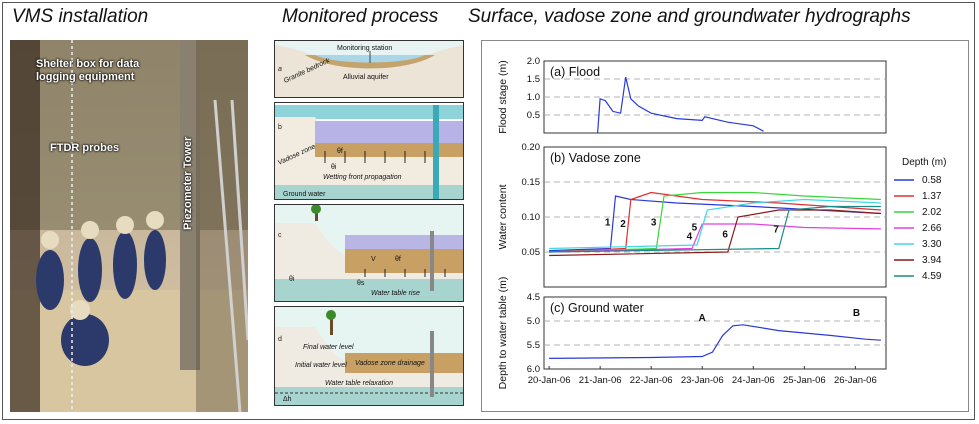  I want to click on panel-a-letter: a, so click(280, 69).